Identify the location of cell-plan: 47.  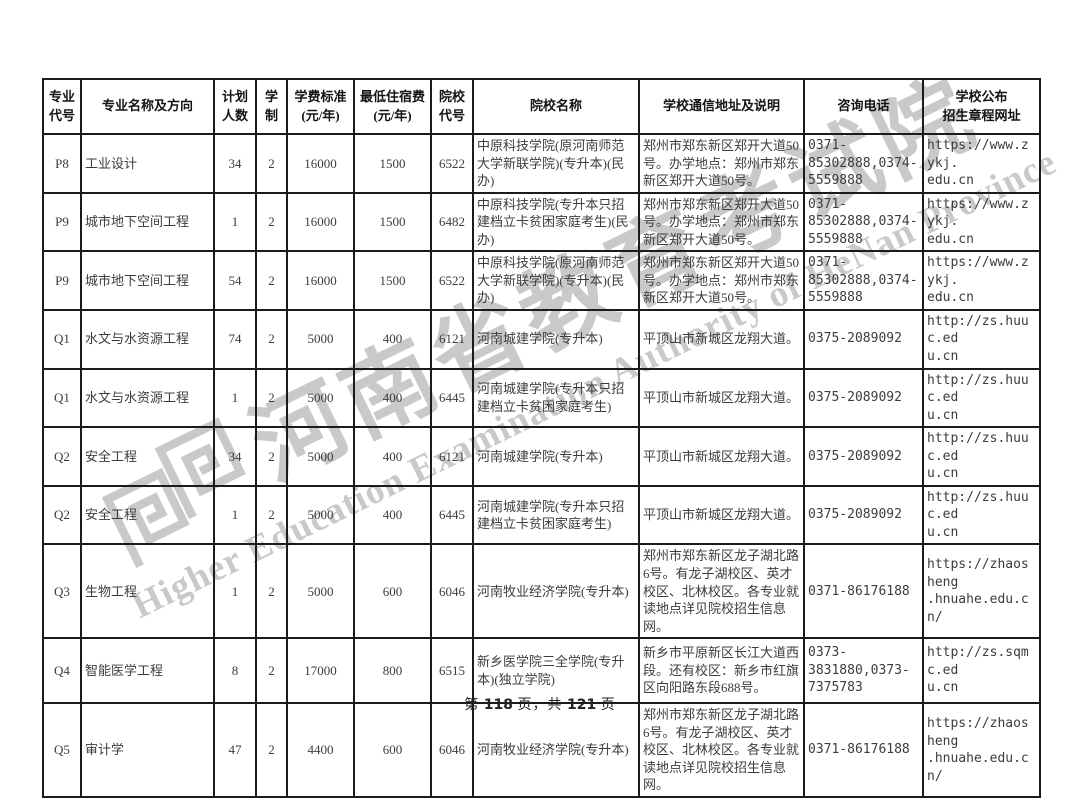
(235, 750).